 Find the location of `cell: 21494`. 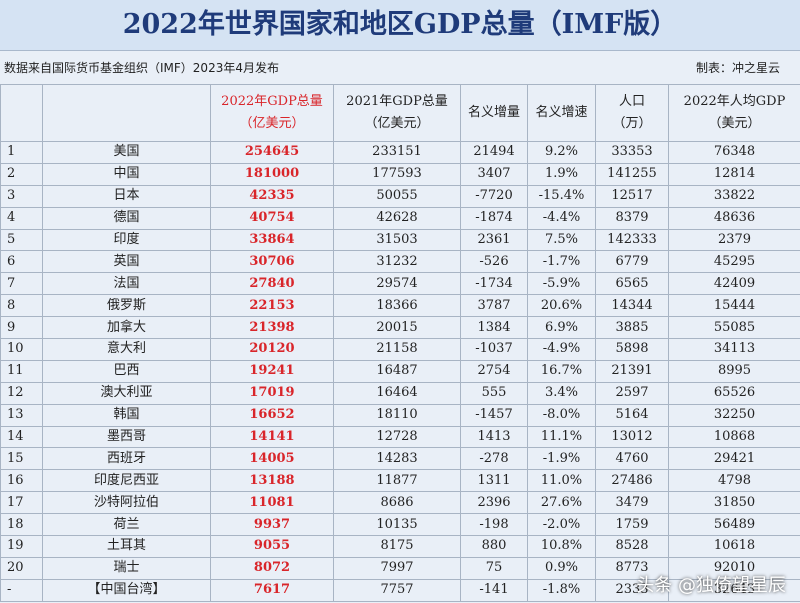

cell: 21494 is located at coordinates (494, 152).